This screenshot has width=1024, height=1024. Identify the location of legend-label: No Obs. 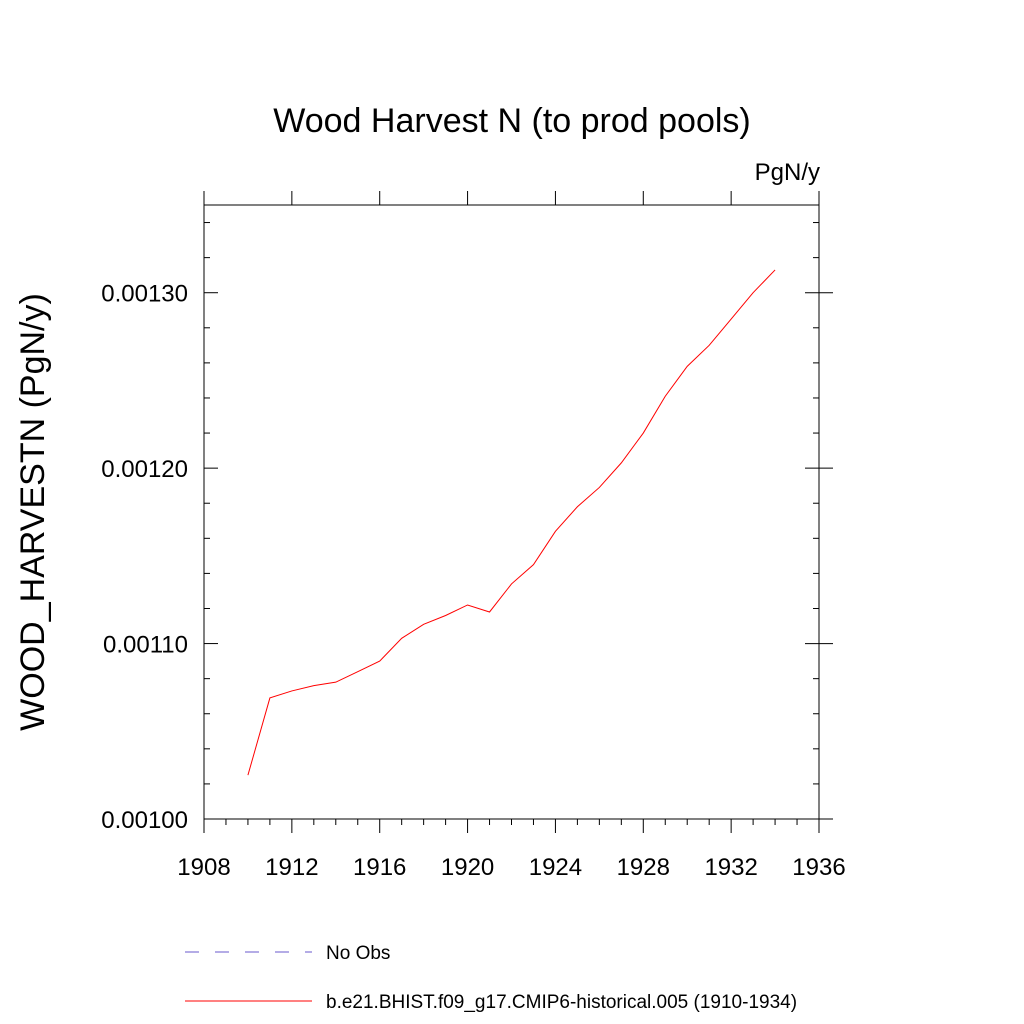
(358, 953).